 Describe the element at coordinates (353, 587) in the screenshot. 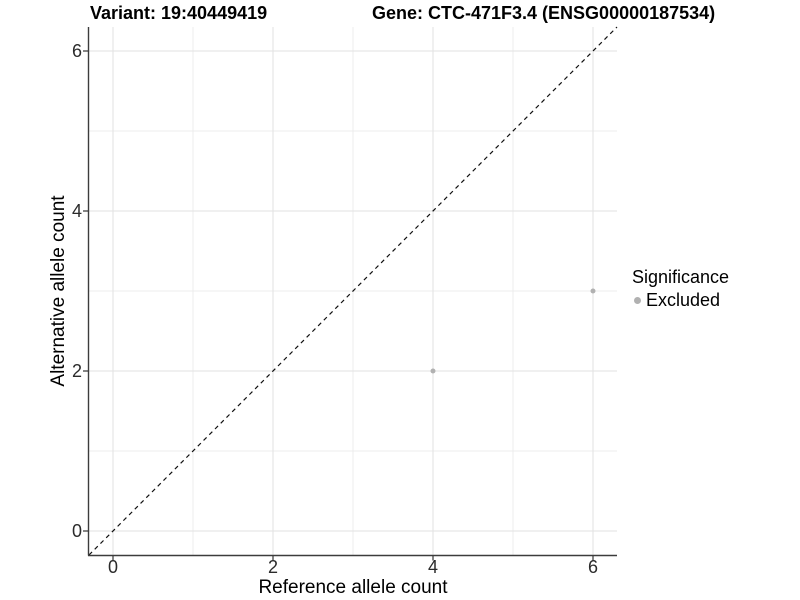

I see `x-axis-title: Reference allele count` at that location.